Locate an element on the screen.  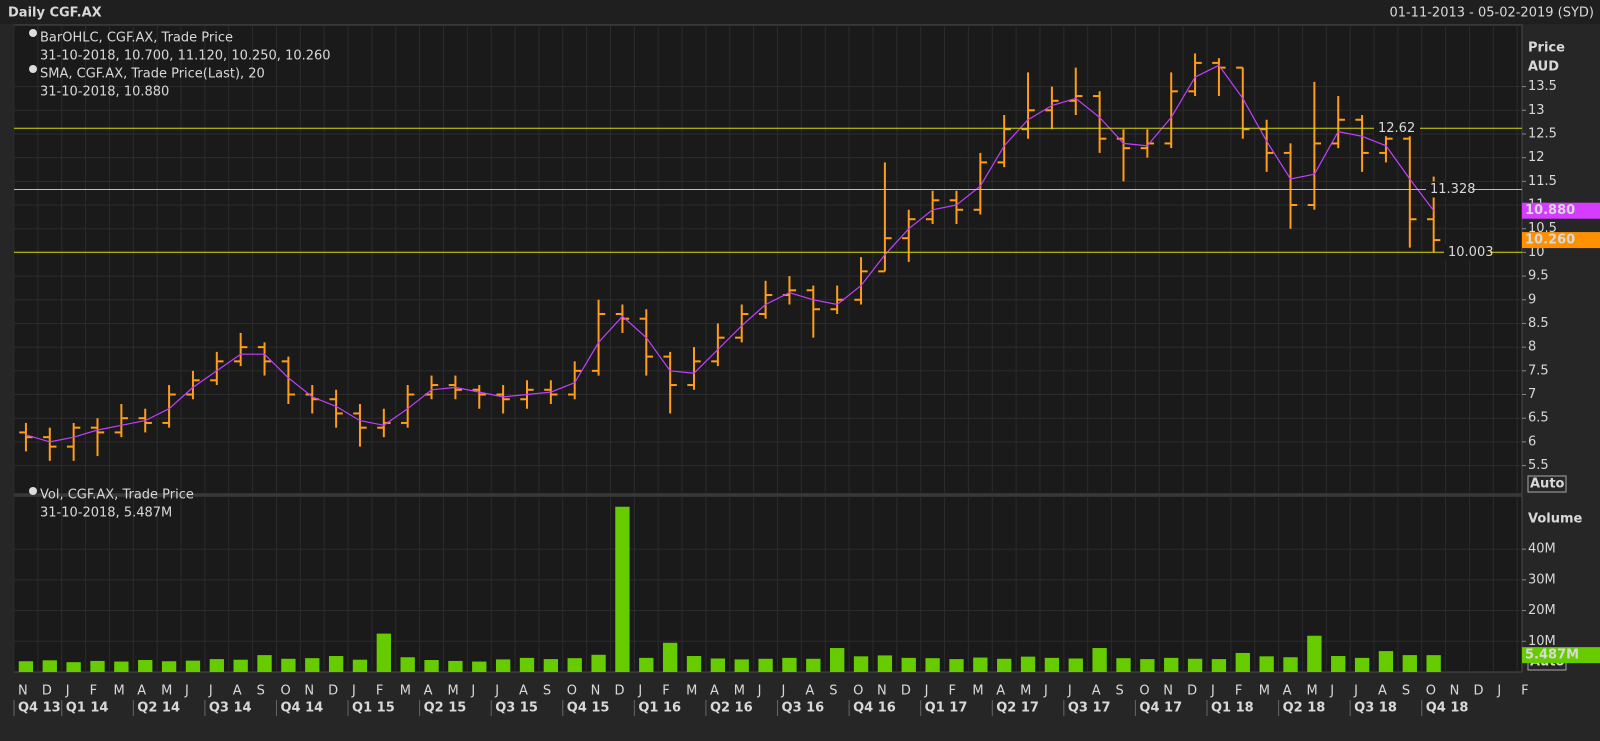
quarter-label: Q1 16 is located at coordinates (659, 708).